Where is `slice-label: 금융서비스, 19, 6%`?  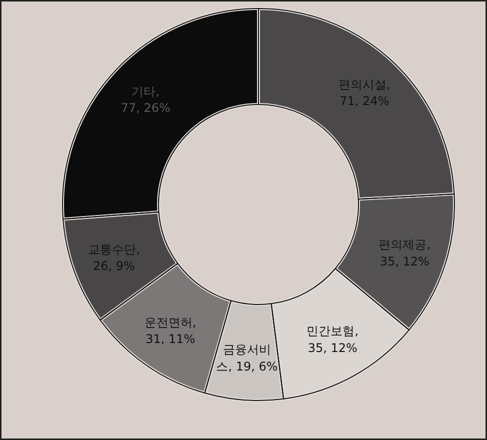
slice-label: 금융서비스, 19, 6% is located at coordinates (247, 358).